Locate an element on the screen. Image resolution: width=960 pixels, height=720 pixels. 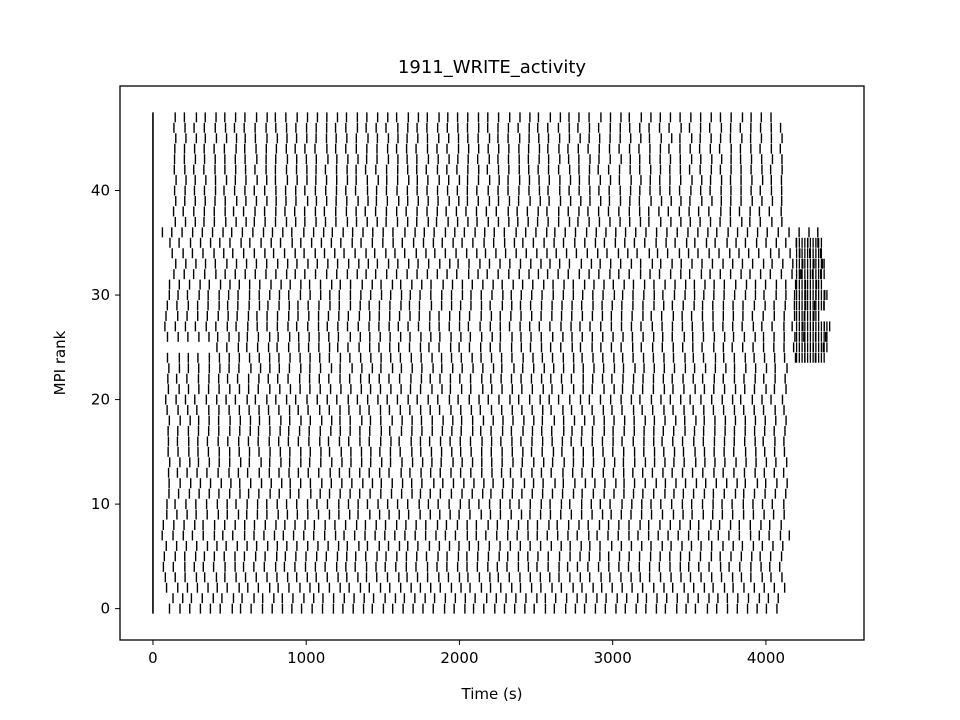
y-tick-label: 10 is located at coordinates (100, 504).